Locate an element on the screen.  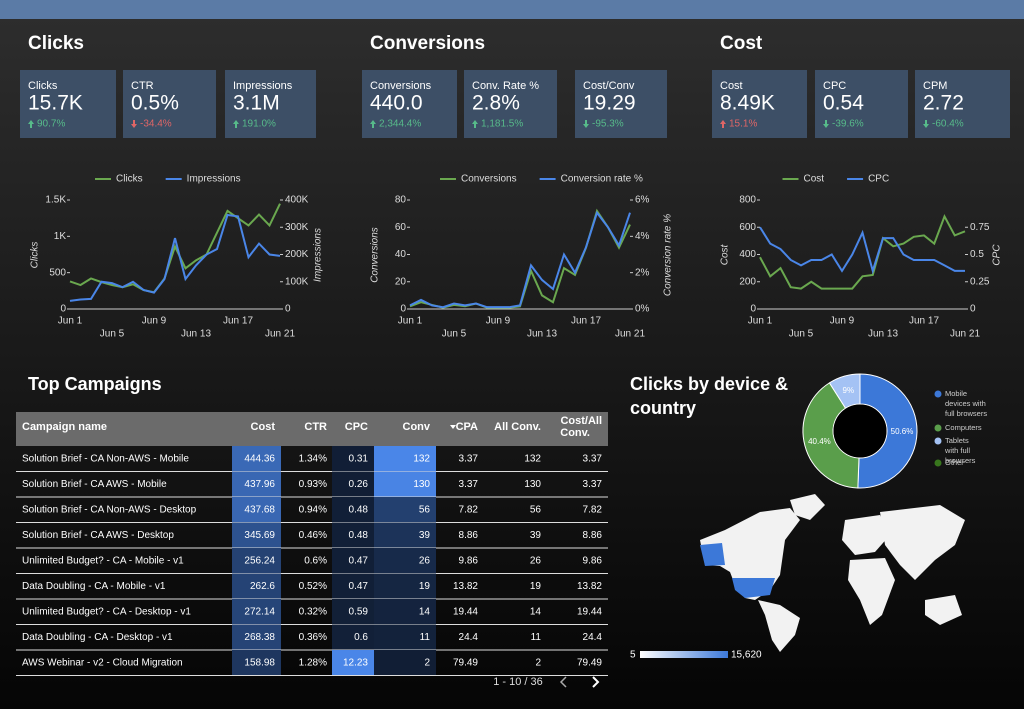
slice-label: 50.6% is located at coordinates (902, 431).